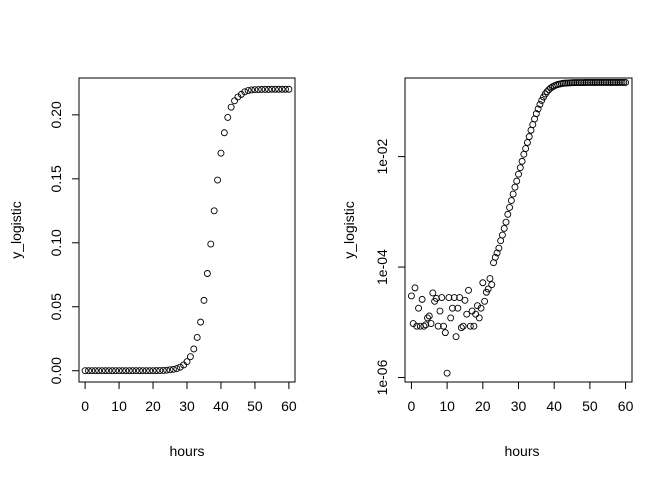 Image resolution: width=672 pixels, height=480 pixels. What do you see at coordinates (56, 178) in the screenshot?
I see `left-y-tick-label: 0.15` at bounding box center [56, 178].